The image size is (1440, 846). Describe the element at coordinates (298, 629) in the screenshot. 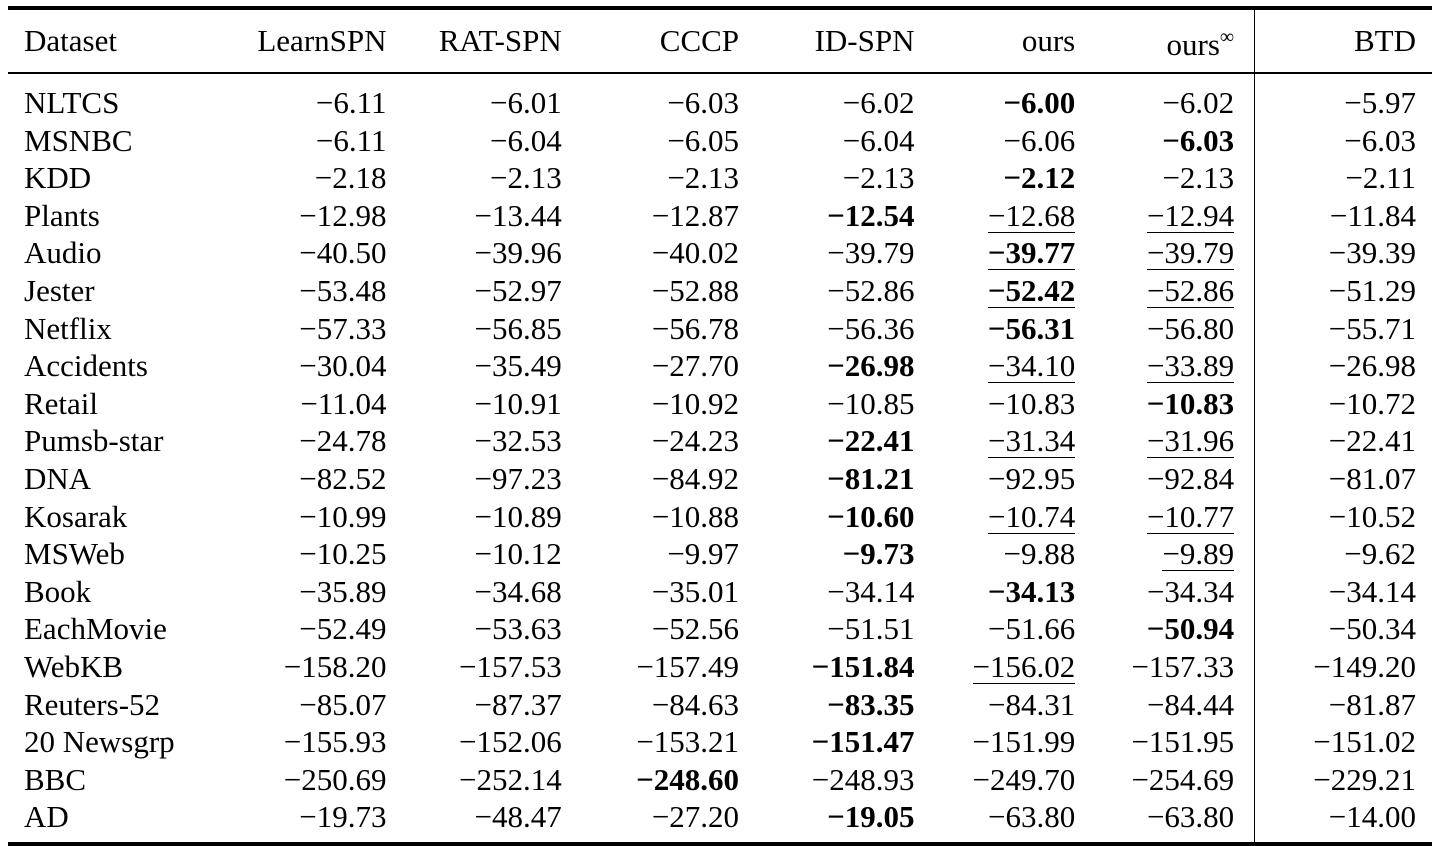

I see `score-cell: −52.49` at that location.